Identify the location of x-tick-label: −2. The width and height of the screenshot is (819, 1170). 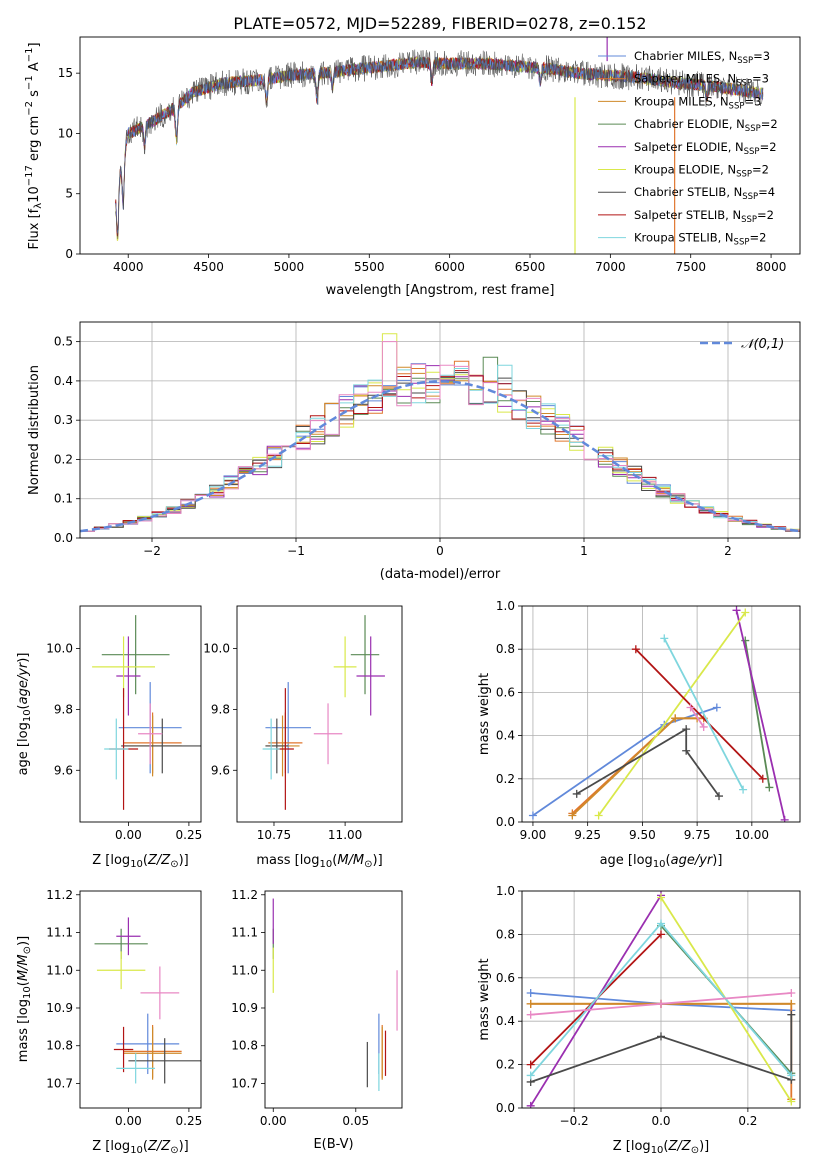
(152, 551).